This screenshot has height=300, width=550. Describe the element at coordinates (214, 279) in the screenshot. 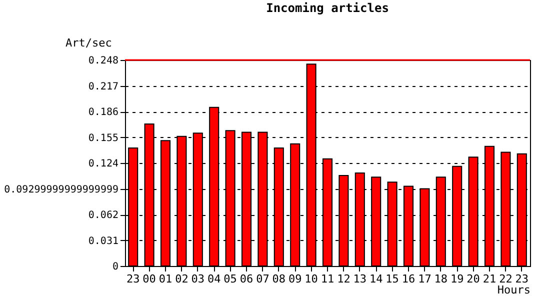

I see `x-tick-label: 04` at that location.